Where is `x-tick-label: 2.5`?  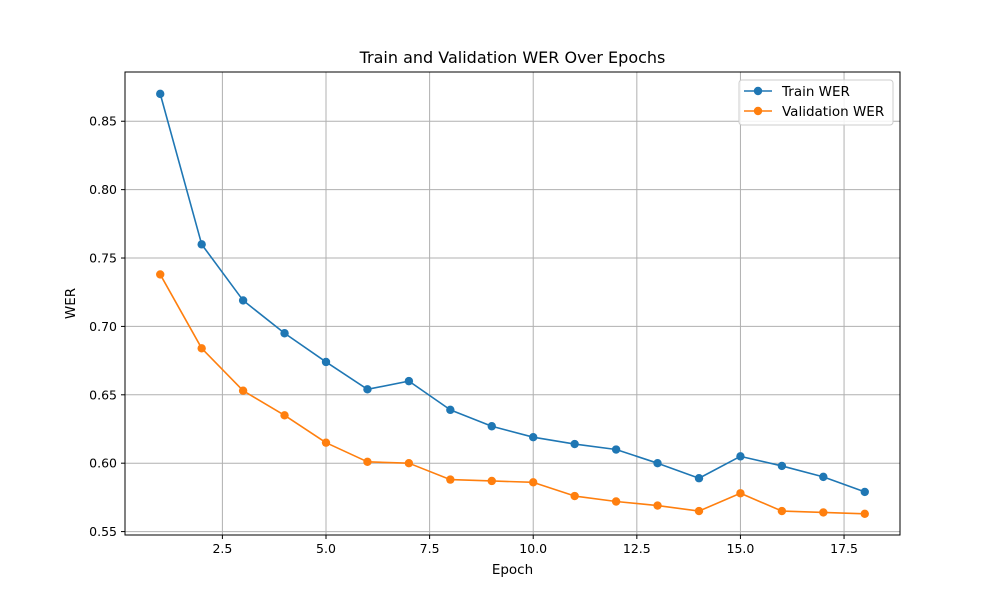 x-tick-label: 2.5 is located at coordinates (222, 548).